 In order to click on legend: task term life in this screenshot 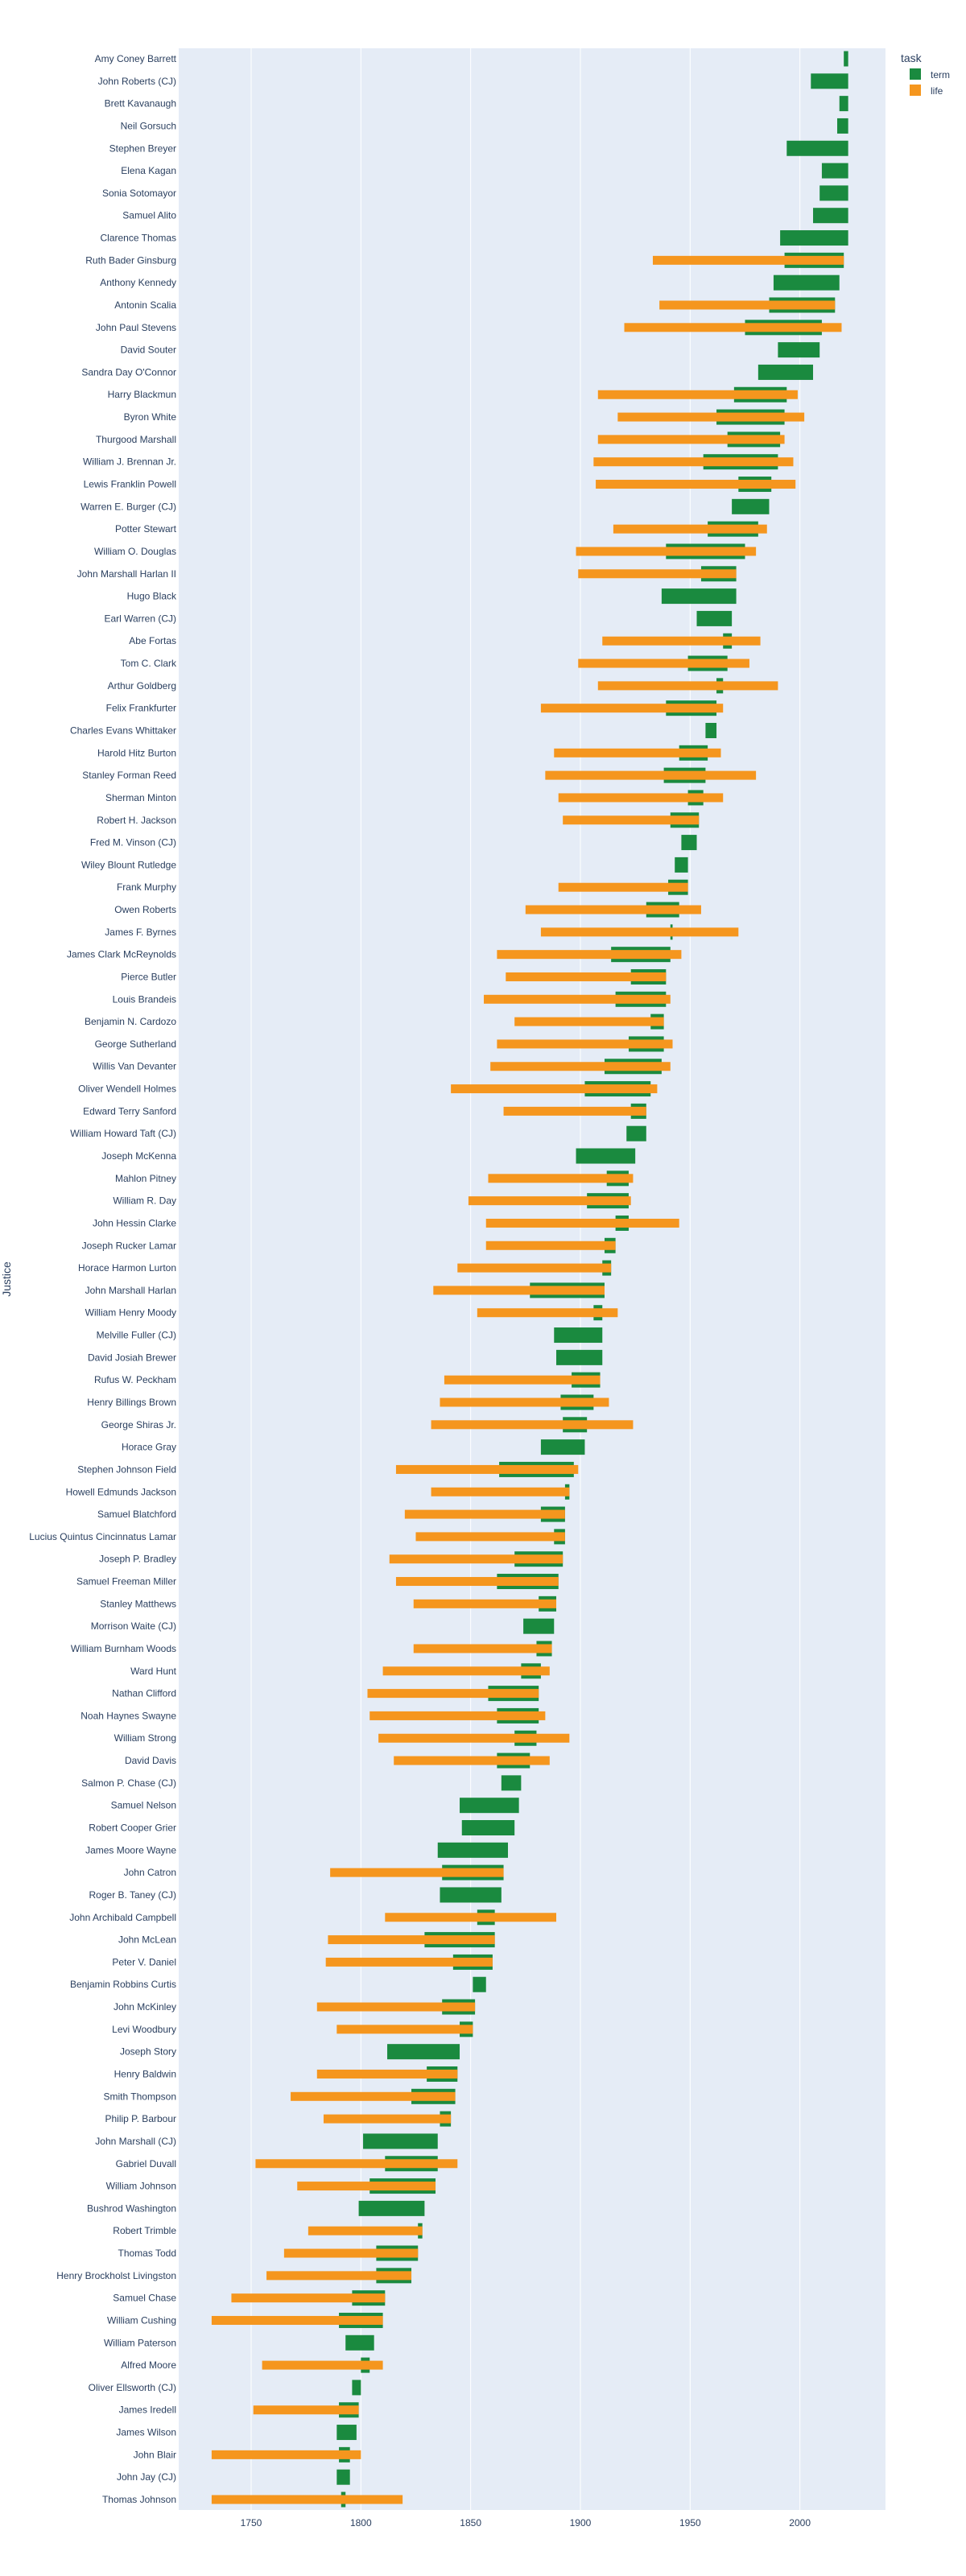, I will do `click(926, 74)`.